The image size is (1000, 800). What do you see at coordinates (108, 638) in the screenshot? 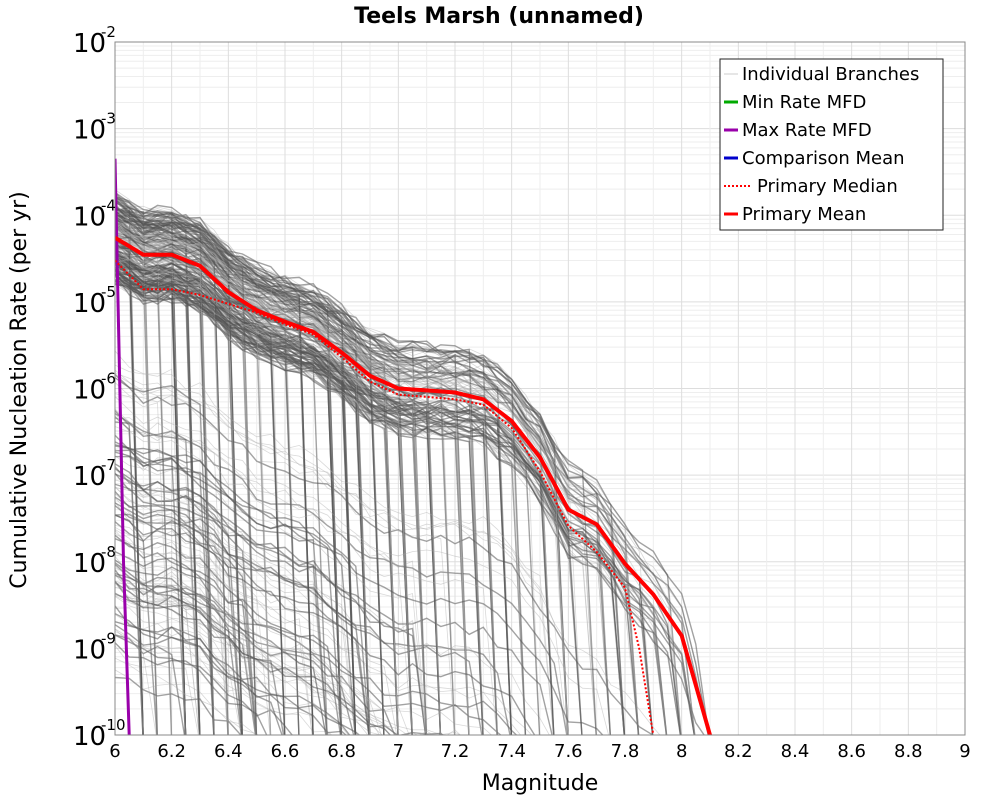
I see `y-tick-exponent: -9` at bounding box center [108, 638].